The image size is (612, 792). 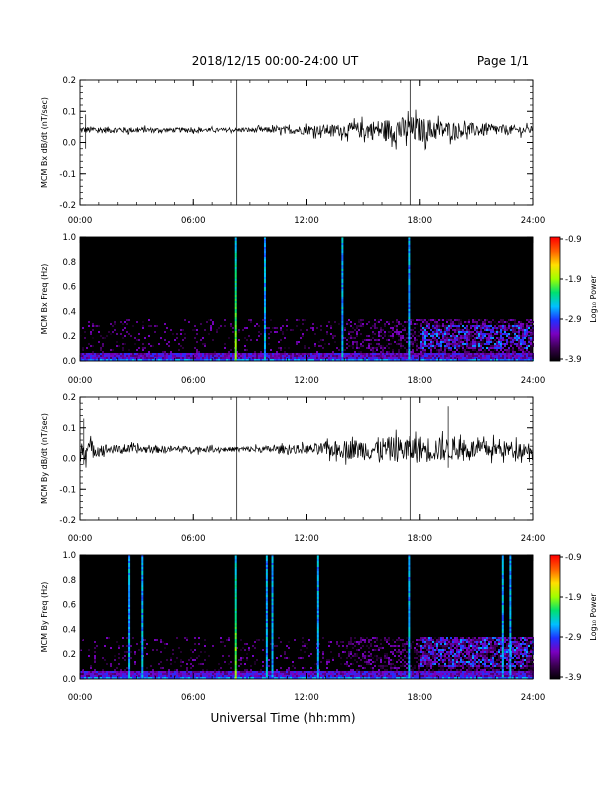 What do you see at coordinates (67, 175) in the screenshot?
I see `y-tick-label: -0.1` at bounding box center [67, 175].